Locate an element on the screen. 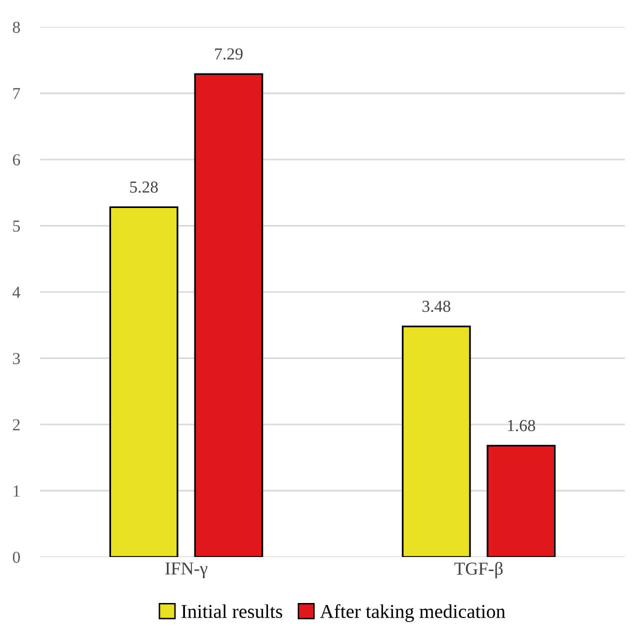 The image size is (641, 637). y-tick-label: 2 is located at coordinates (16, 424).